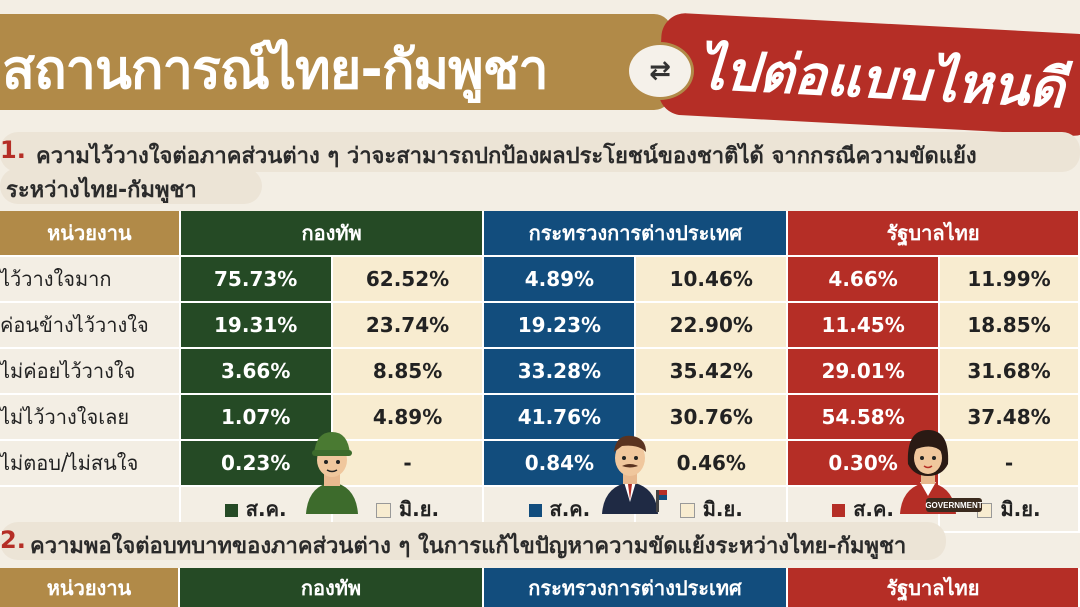 Image resolution: width=1080 pixels, height=607 pixels. What do you see at coordinates (275, 69) in the screenshot?
I see `page-title: สถานการณ์ไทย-กัมพูชา` at bounding box center [275, 69].